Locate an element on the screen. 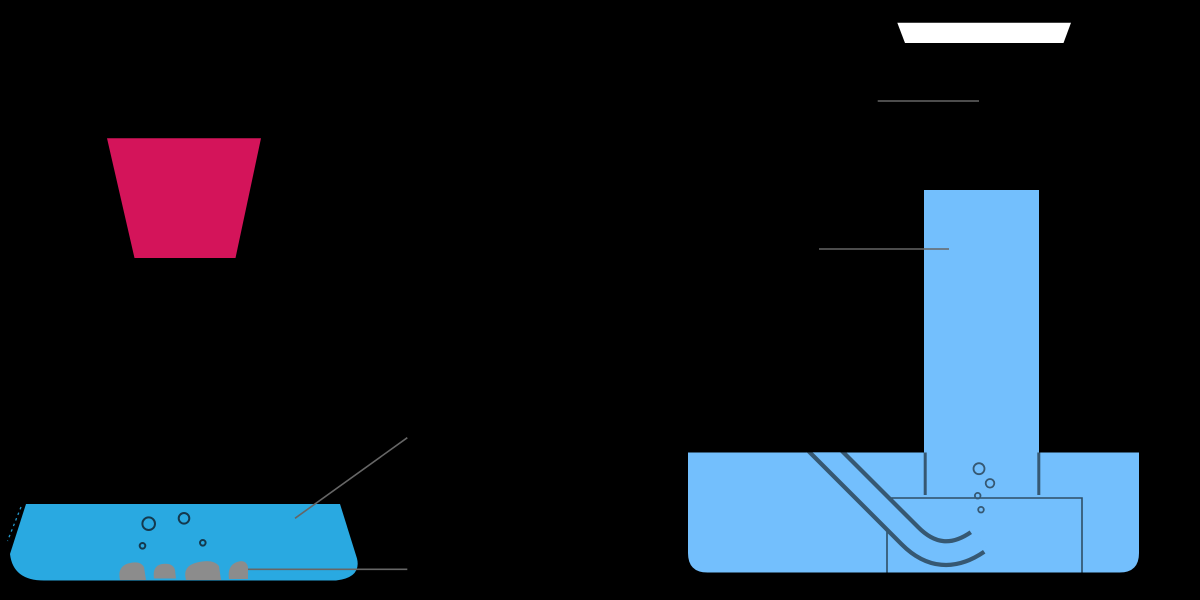 The image size is (1200, 600). cylinder-bubbles is located at coordinates (984, 488).